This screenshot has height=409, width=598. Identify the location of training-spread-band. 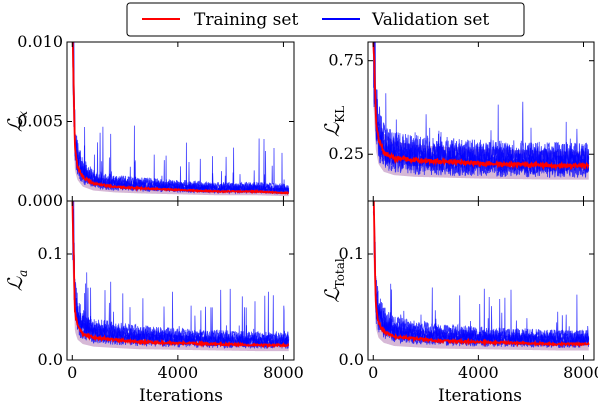
(180, 276).